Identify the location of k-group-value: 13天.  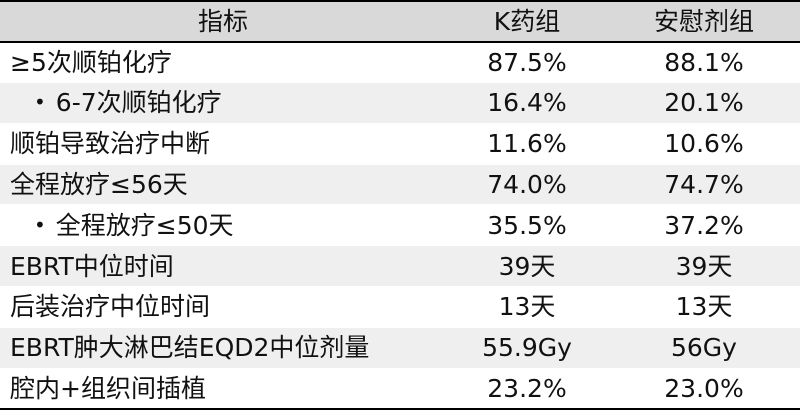
(527, 307).